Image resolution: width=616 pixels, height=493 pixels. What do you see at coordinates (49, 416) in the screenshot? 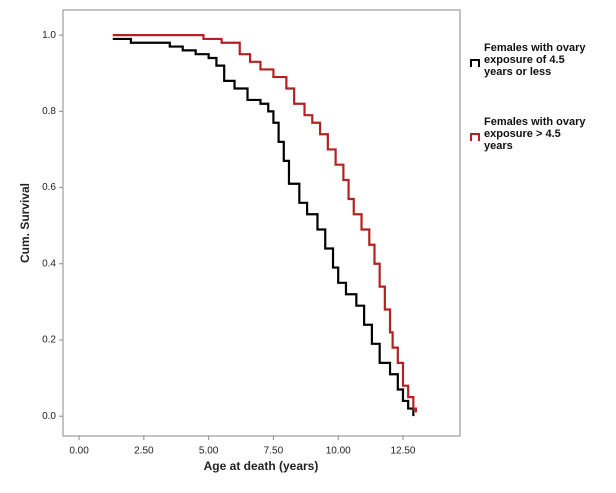
I see `y-tick-label: 0.0` at bounding box center [49, 416].